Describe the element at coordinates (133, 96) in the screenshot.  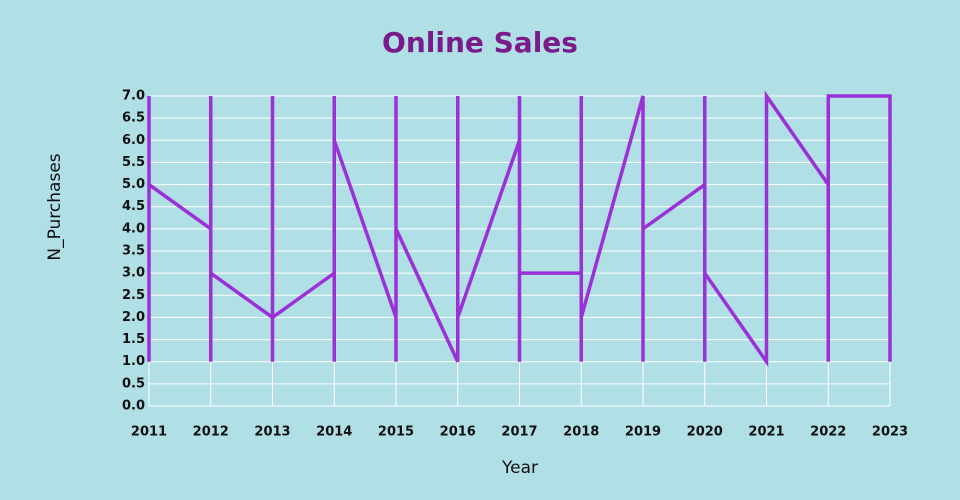
I see `y-tick-label: 7.0` at that location.